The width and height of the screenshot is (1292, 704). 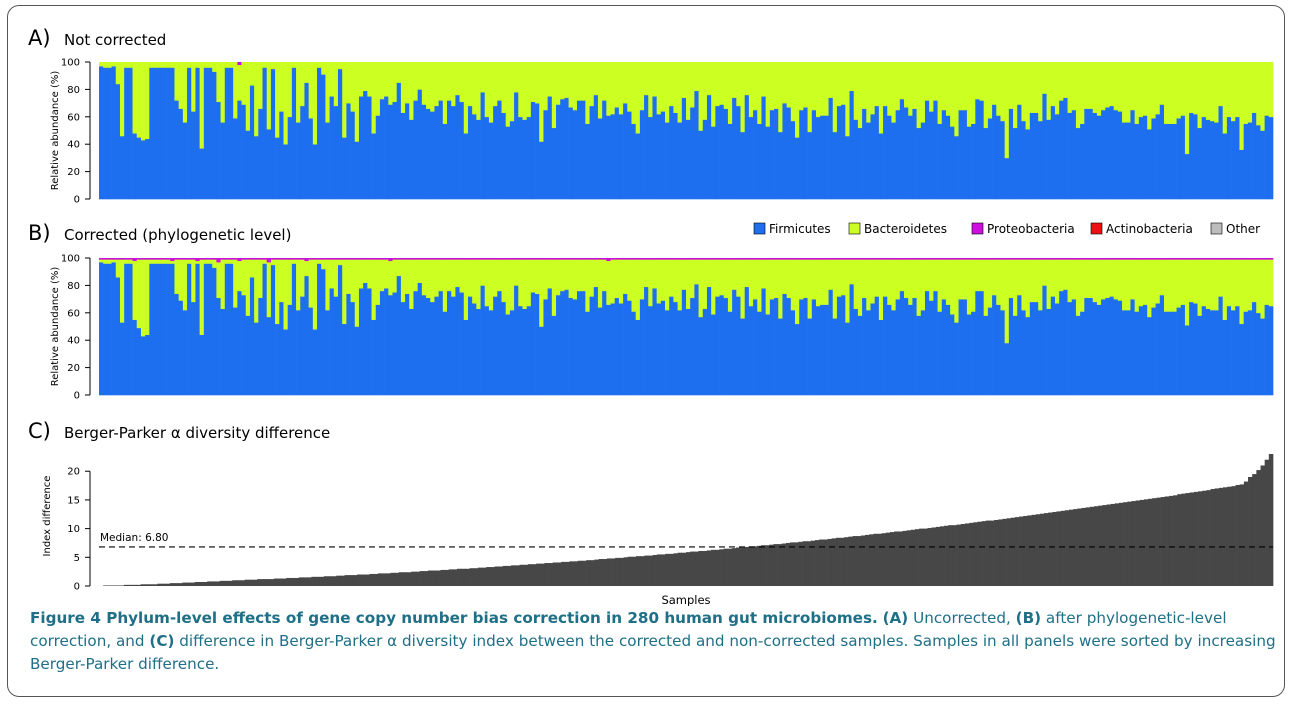 I want to click on y-tick-label: 20, so click(x=73, y=172).